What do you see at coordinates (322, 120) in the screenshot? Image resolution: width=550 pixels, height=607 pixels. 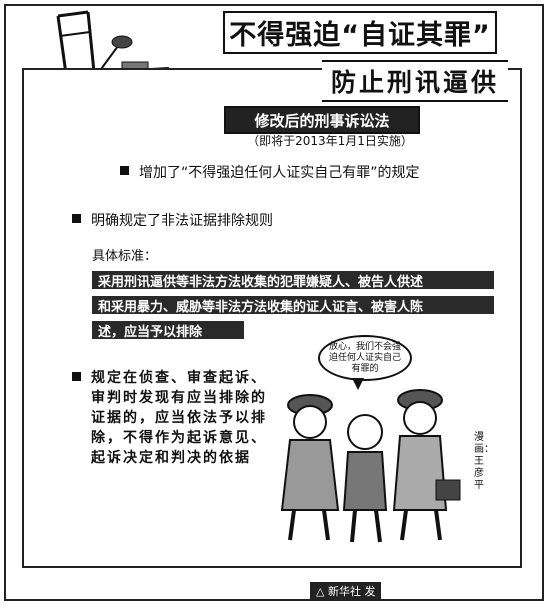 I see `law-banner: 修改后的刑事诉讼法` at bounding box center [322, 120].